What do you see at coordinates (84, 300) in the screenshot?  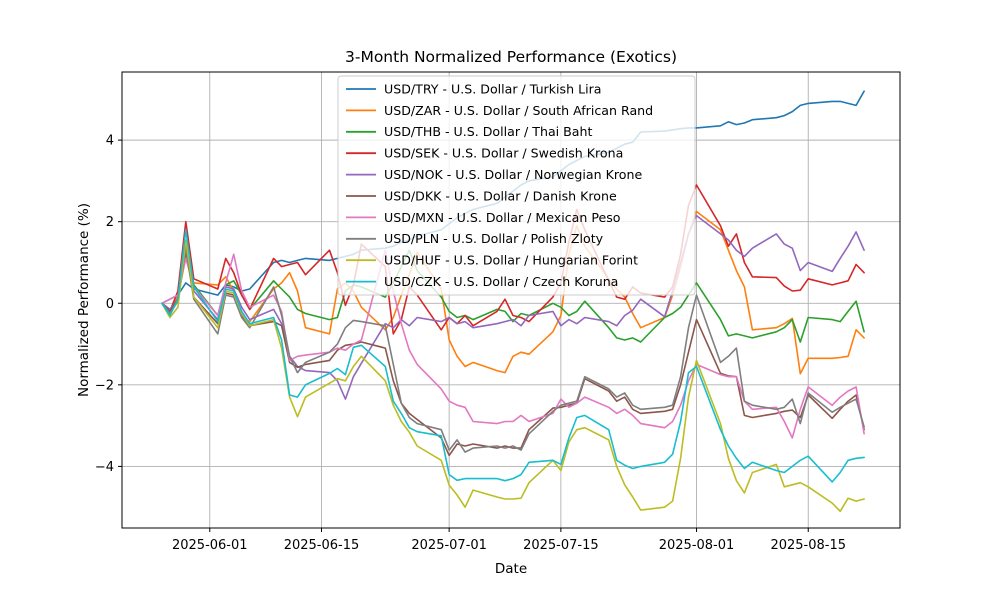 I see `y-axis-label: Normalized Performance (%)` at bounding box center [84, 300].